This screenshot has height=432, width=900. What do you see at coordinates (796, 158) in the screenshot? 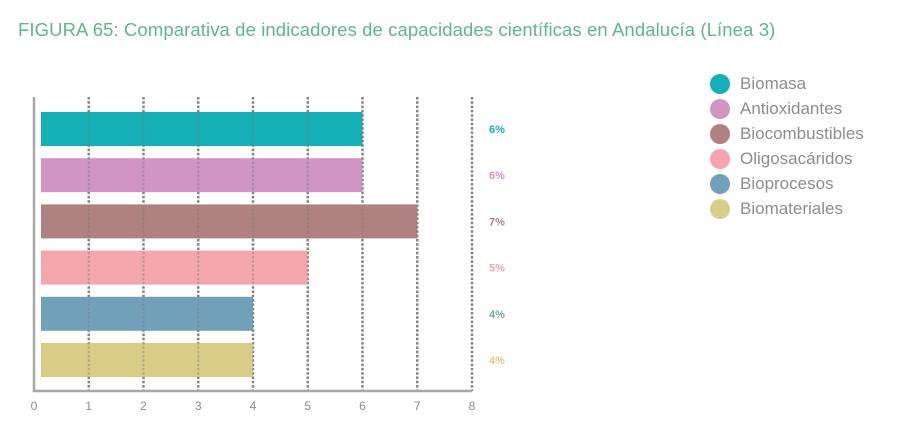
I see `legend-label: Oligosacáridos` at bounding box center [796, 158].